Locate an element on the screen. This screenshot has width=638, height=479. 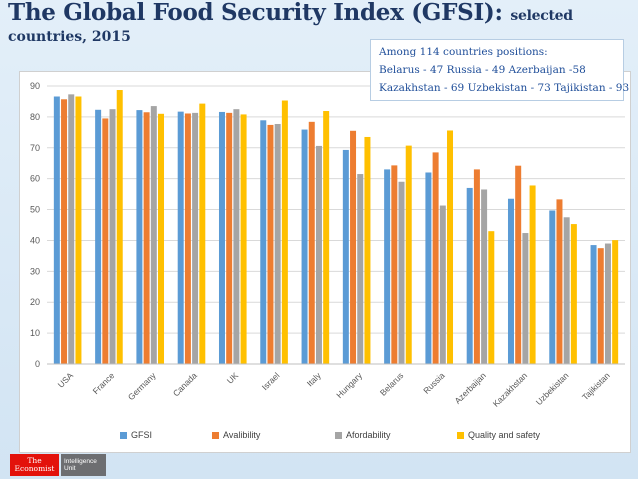
logo-brand-line2: Economist is located at coordinates (34, 468).